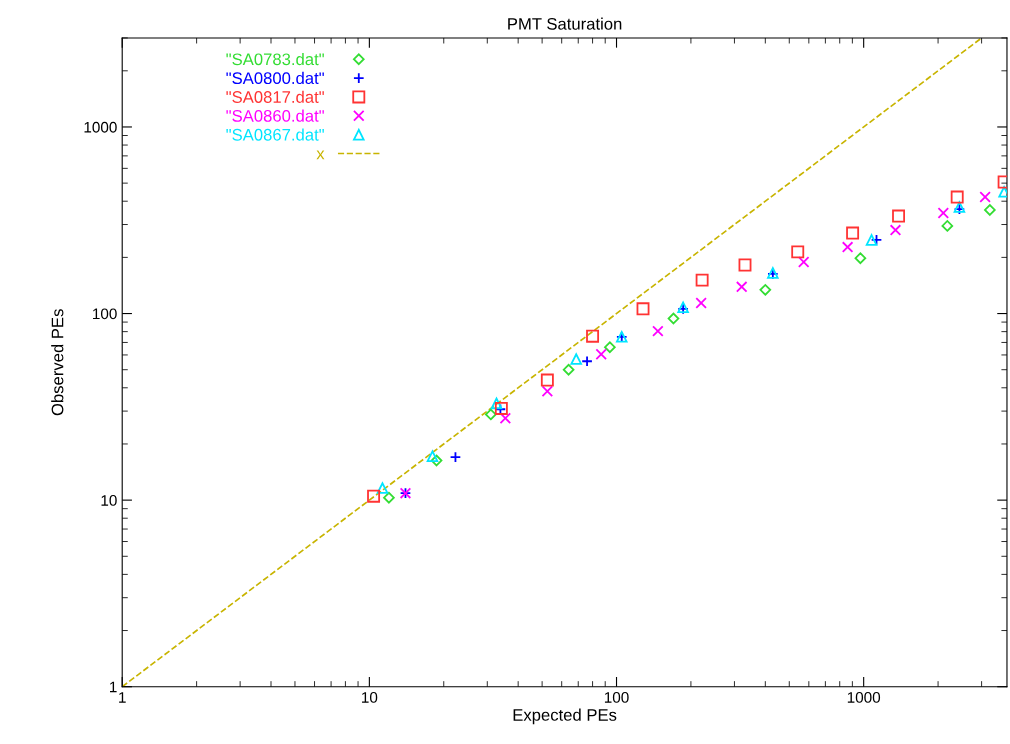 This screenshot has width=1010, height=744. I want to click on y-tick-label: 10, so click(109, 500).